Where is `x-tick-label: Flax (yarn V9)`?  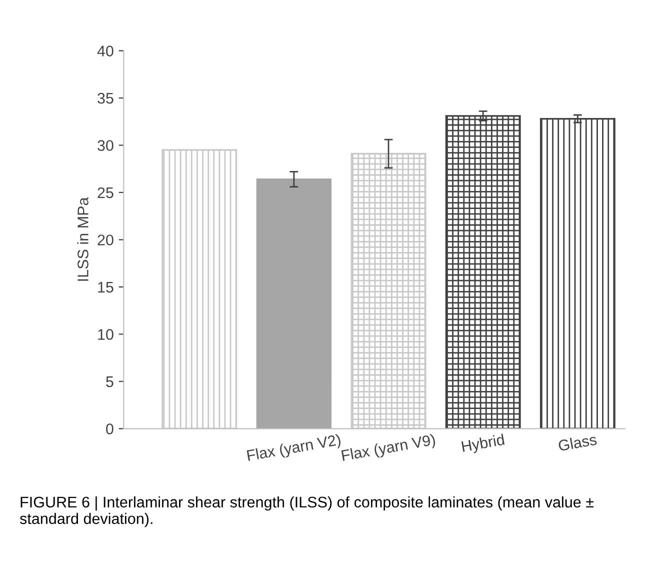
x-tick-label: Flax (yarn V9) is located at coordinates (388, 449).